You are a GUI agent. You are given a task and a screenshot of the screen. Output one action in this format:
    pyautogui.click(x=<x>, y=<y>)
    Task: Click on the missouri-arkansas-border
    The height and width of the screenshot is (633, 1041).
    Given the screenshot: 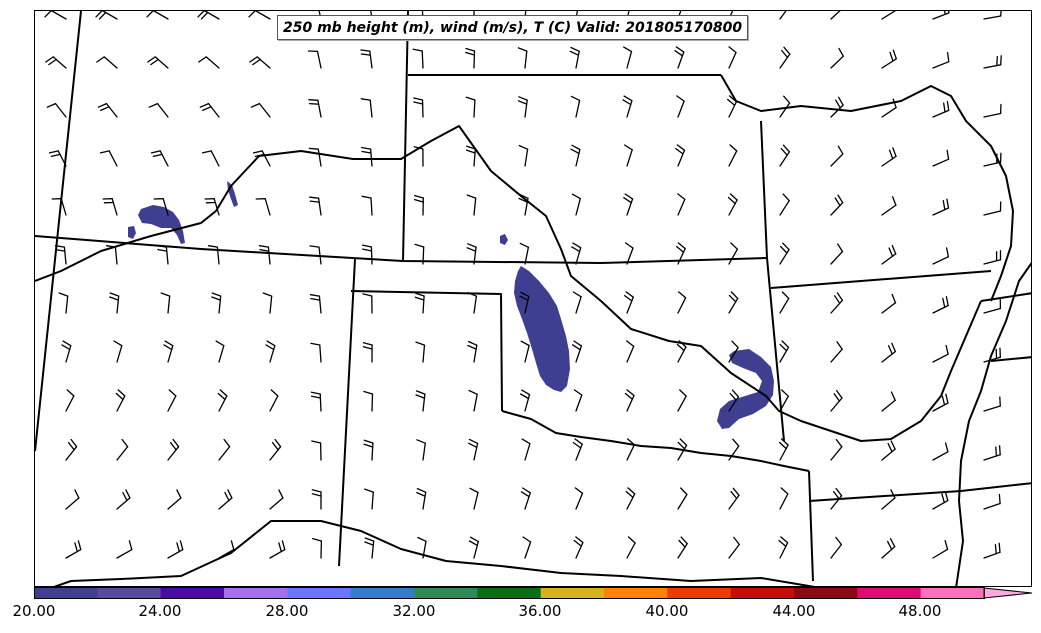 What is the action you would take?
    pyautogui.click(x=881, y=279)
    